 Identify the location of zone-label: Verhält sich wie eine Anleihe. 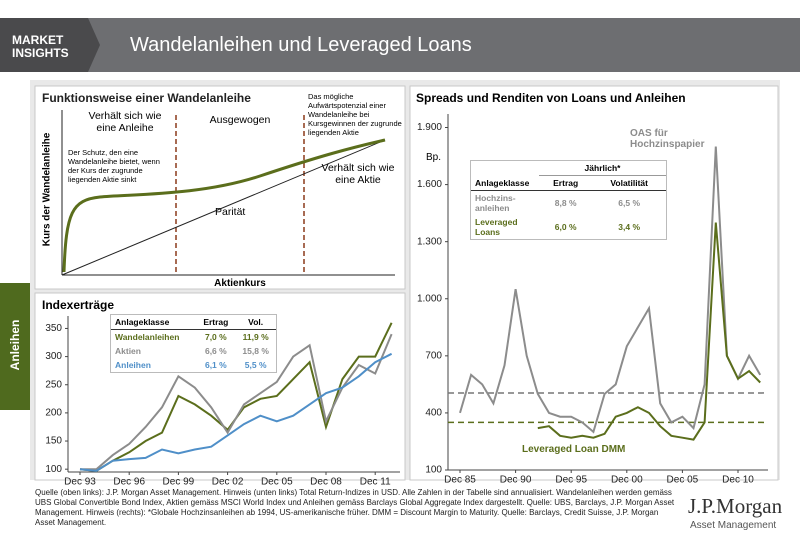
(125, 122).